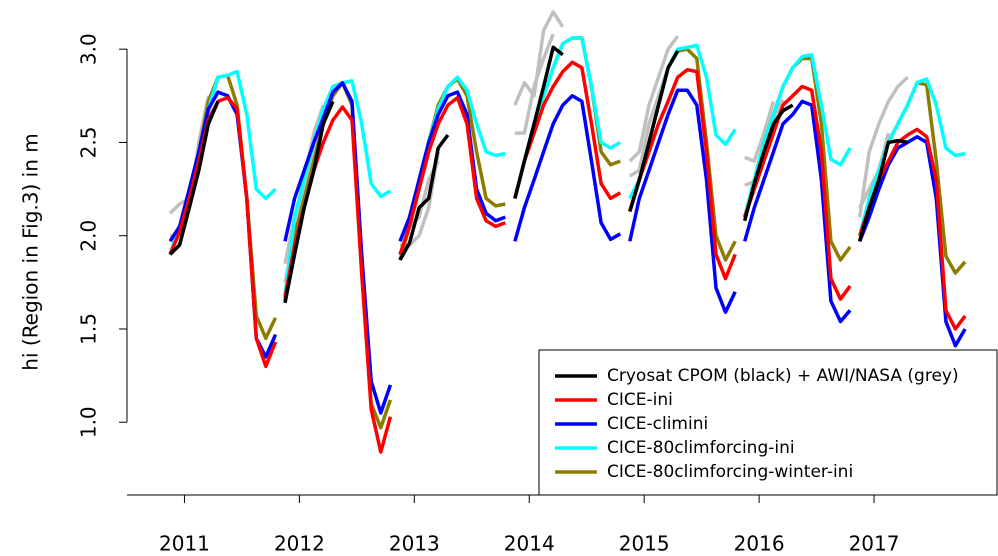  Describe the element at coordinates (783, 376) in the screenshot. I see `legend-label: Cryosat CPOM (black) + AWI/NASA (grey)` at that location.